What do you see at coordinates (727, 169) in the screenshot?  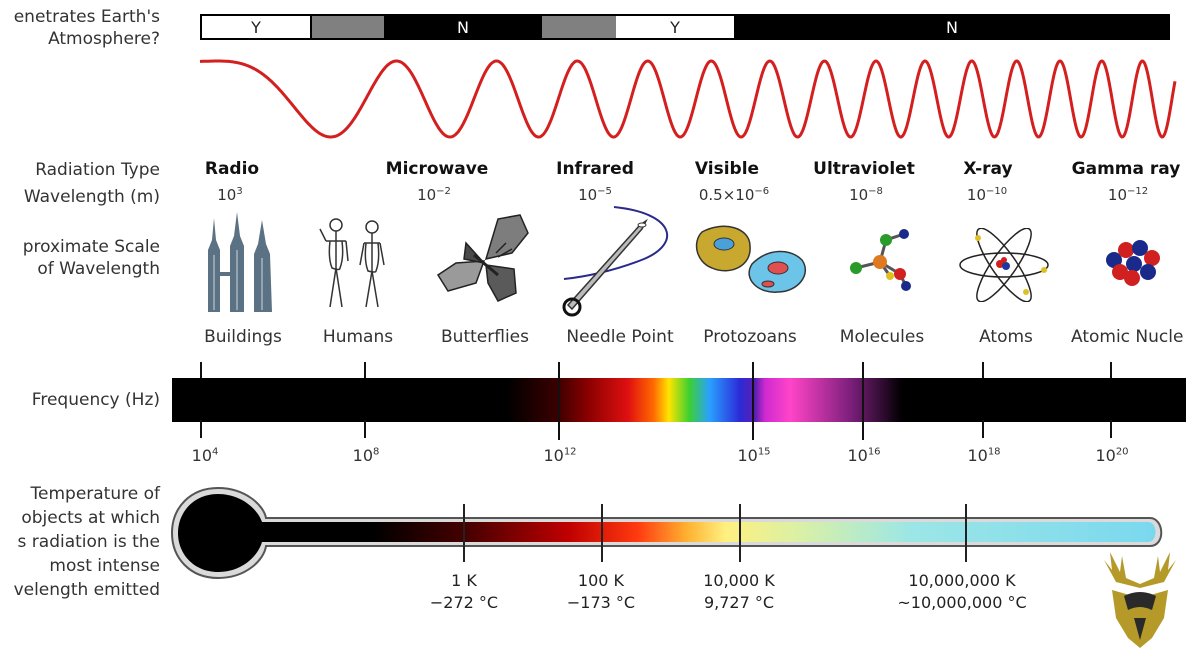 I see `radiation-type-visible: Visible` at bounding box center [727, 169].